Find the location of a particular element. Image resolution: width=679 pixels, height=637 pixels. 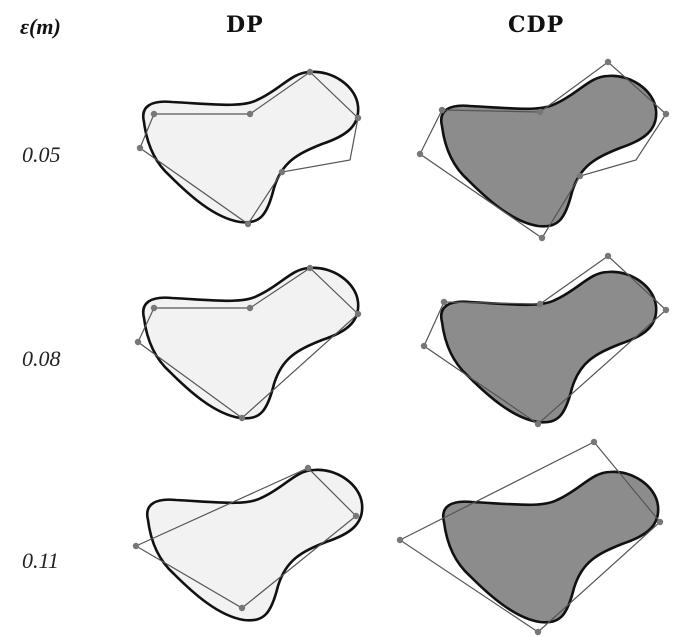

dp-panel-row2 is located at coordinates (248, 343).